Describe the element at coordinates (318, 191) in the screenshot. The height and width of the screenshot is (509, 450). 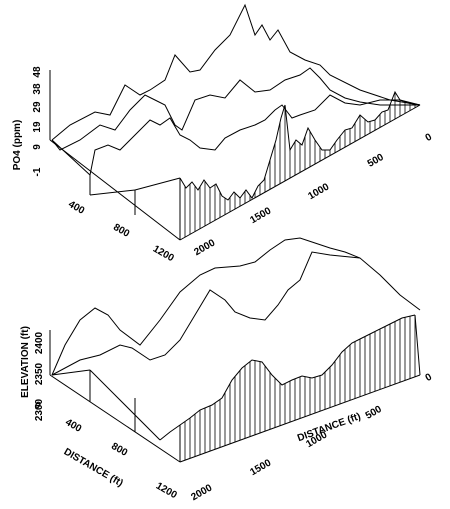
I see `distance-tick-label: 1000` at that location.